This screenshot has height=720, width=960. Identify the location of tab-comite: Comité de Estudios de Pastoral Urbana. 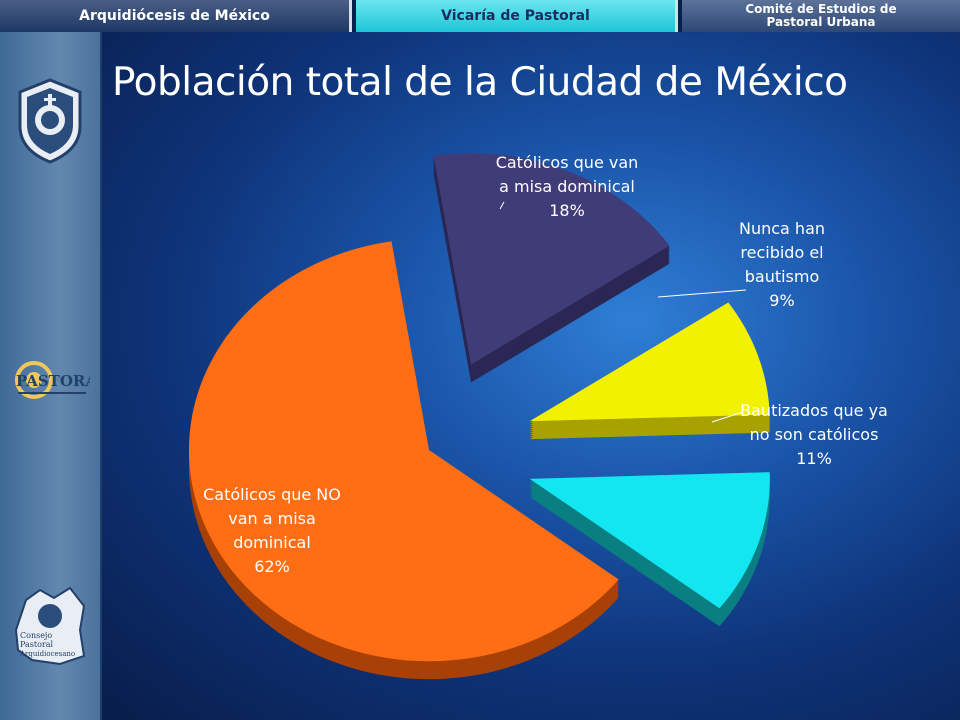
(821, 16).